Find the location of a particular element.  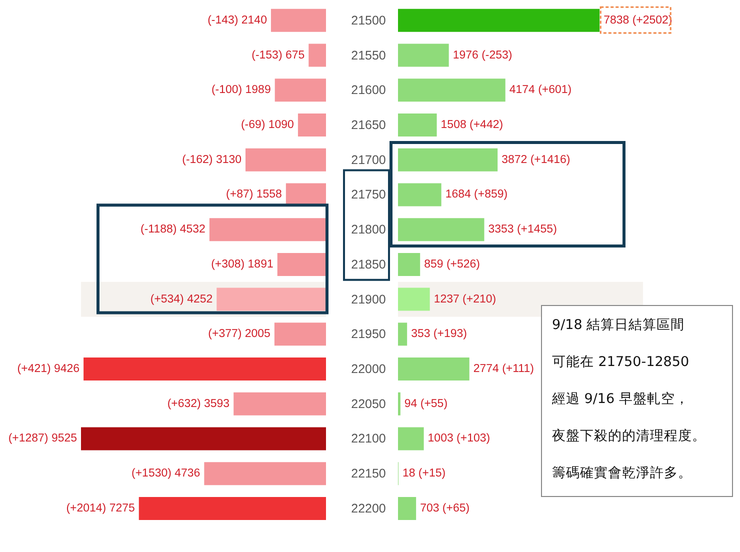

data-label: 1976 (-253) is located at coordinates (482, 55).